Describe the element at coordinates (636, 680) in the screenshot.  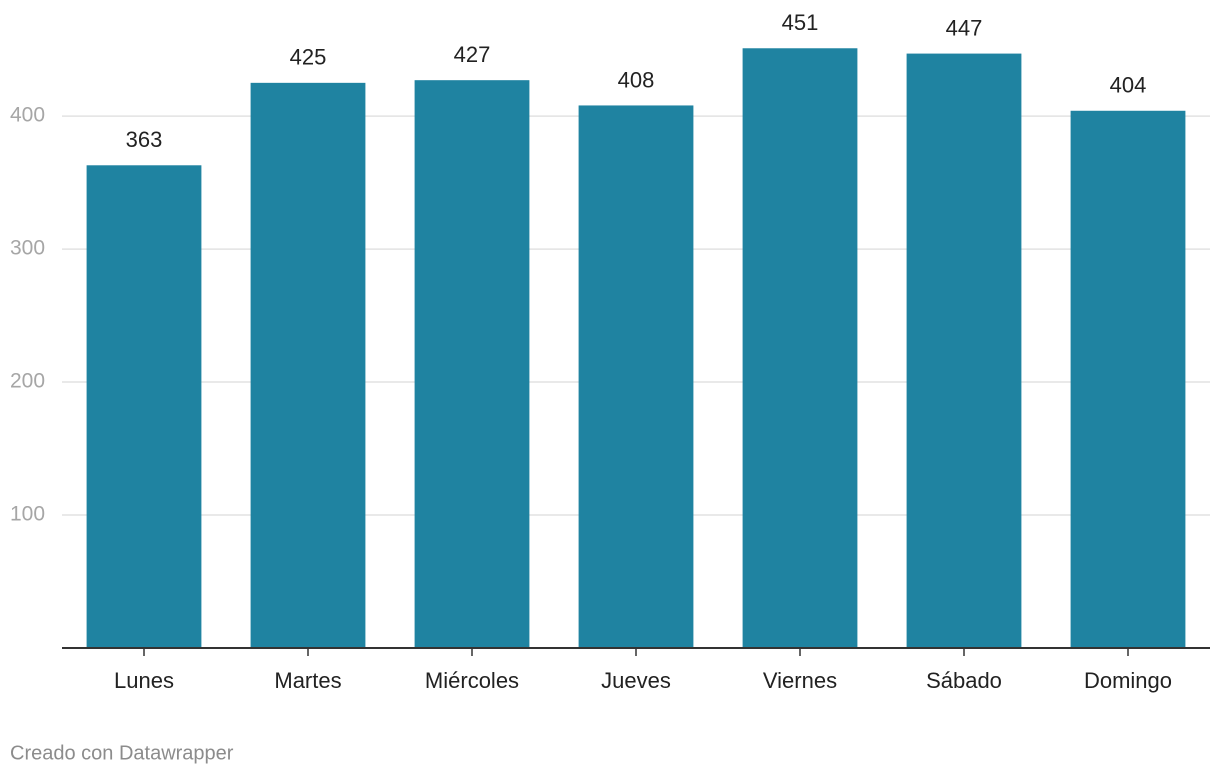
I see `x-tick-label: Jueves` at that location.